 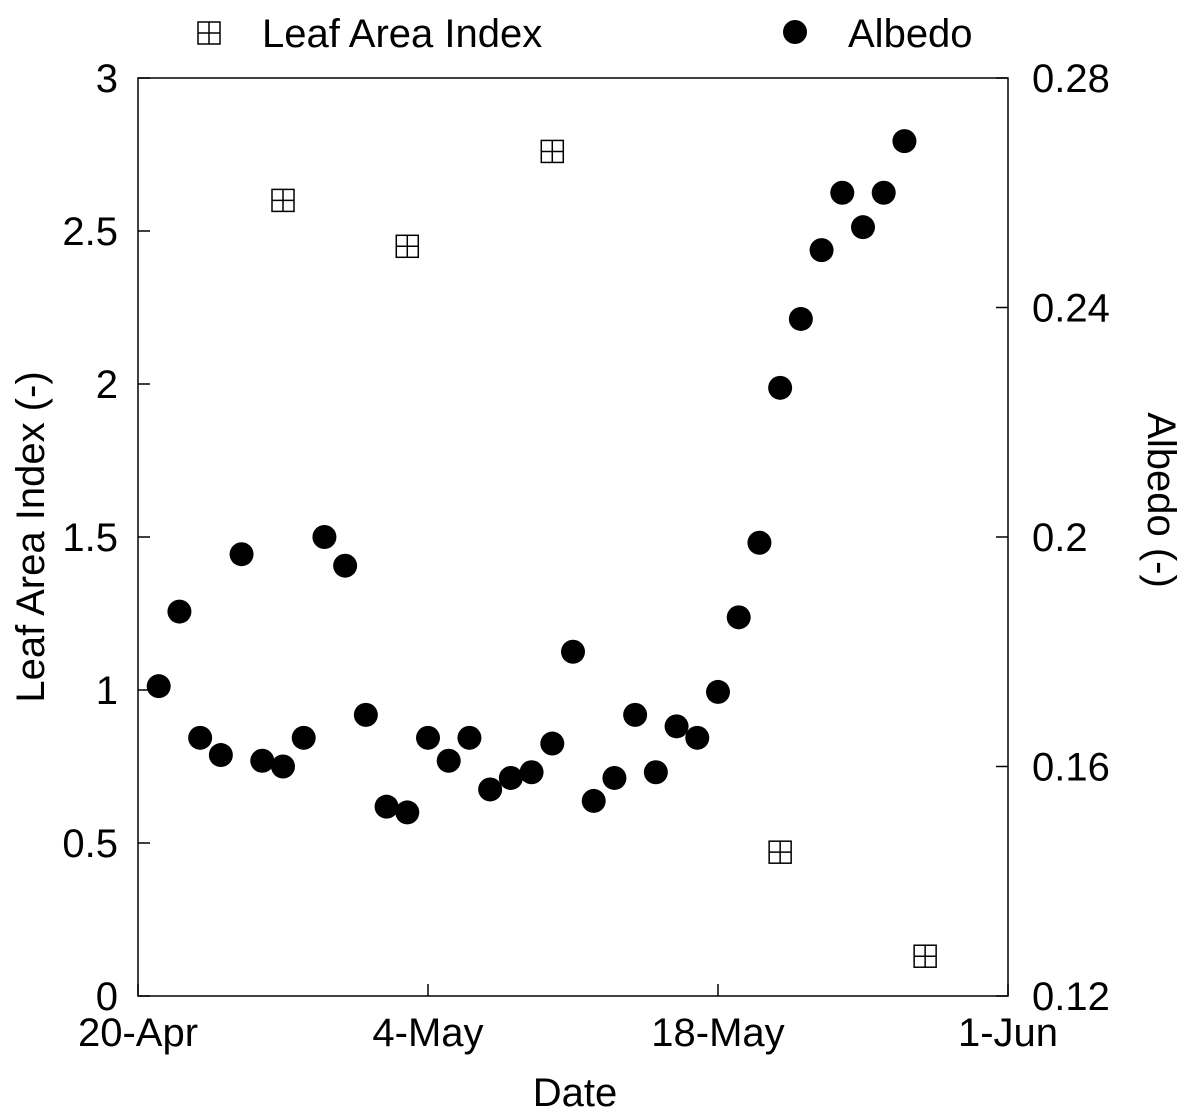 What do you see at coordinates (90, 844) in the screenshot?
I see `y-tick-label: 0.5` at bounding box center [90, 844].